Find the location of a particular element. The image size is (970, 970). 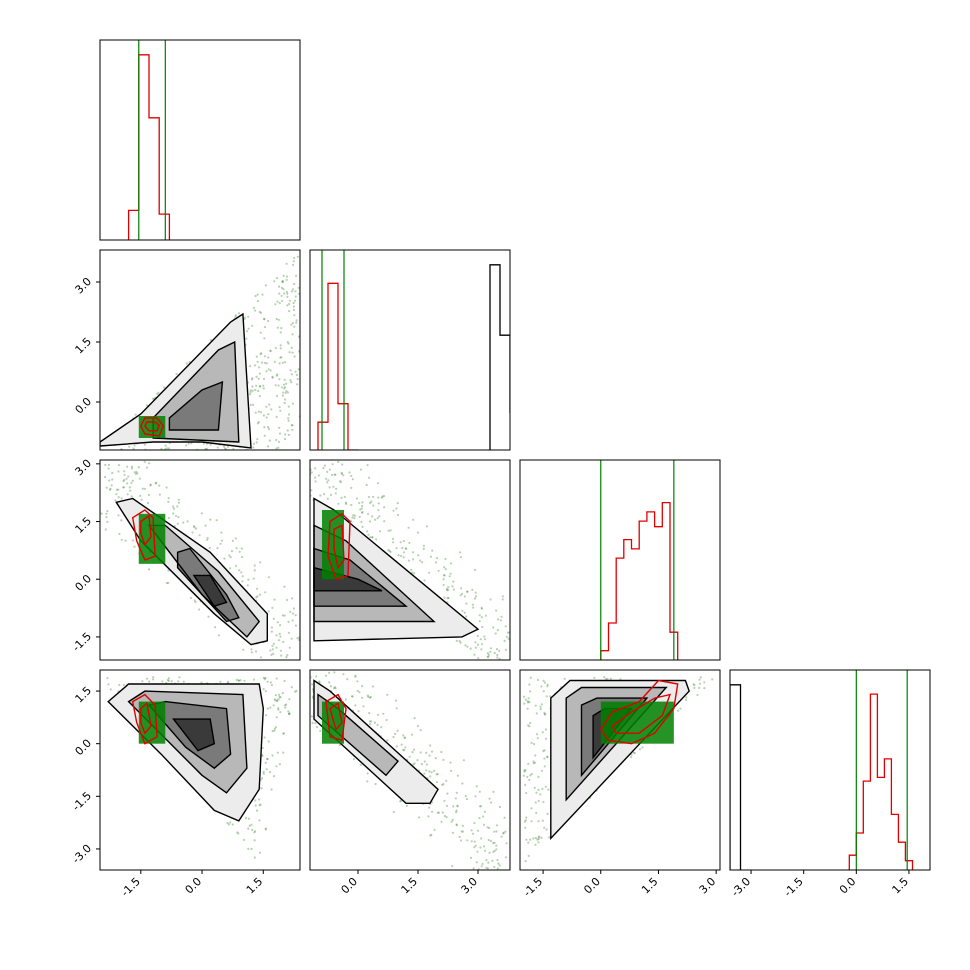

black-contour is located at coordinates (196, 405).